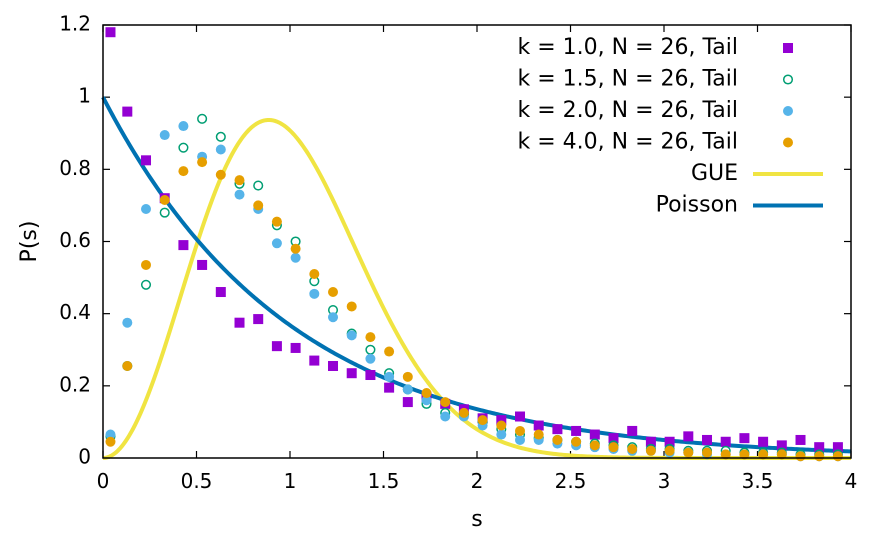  I want to click on x-tick-label: 0, so click(103, 481).